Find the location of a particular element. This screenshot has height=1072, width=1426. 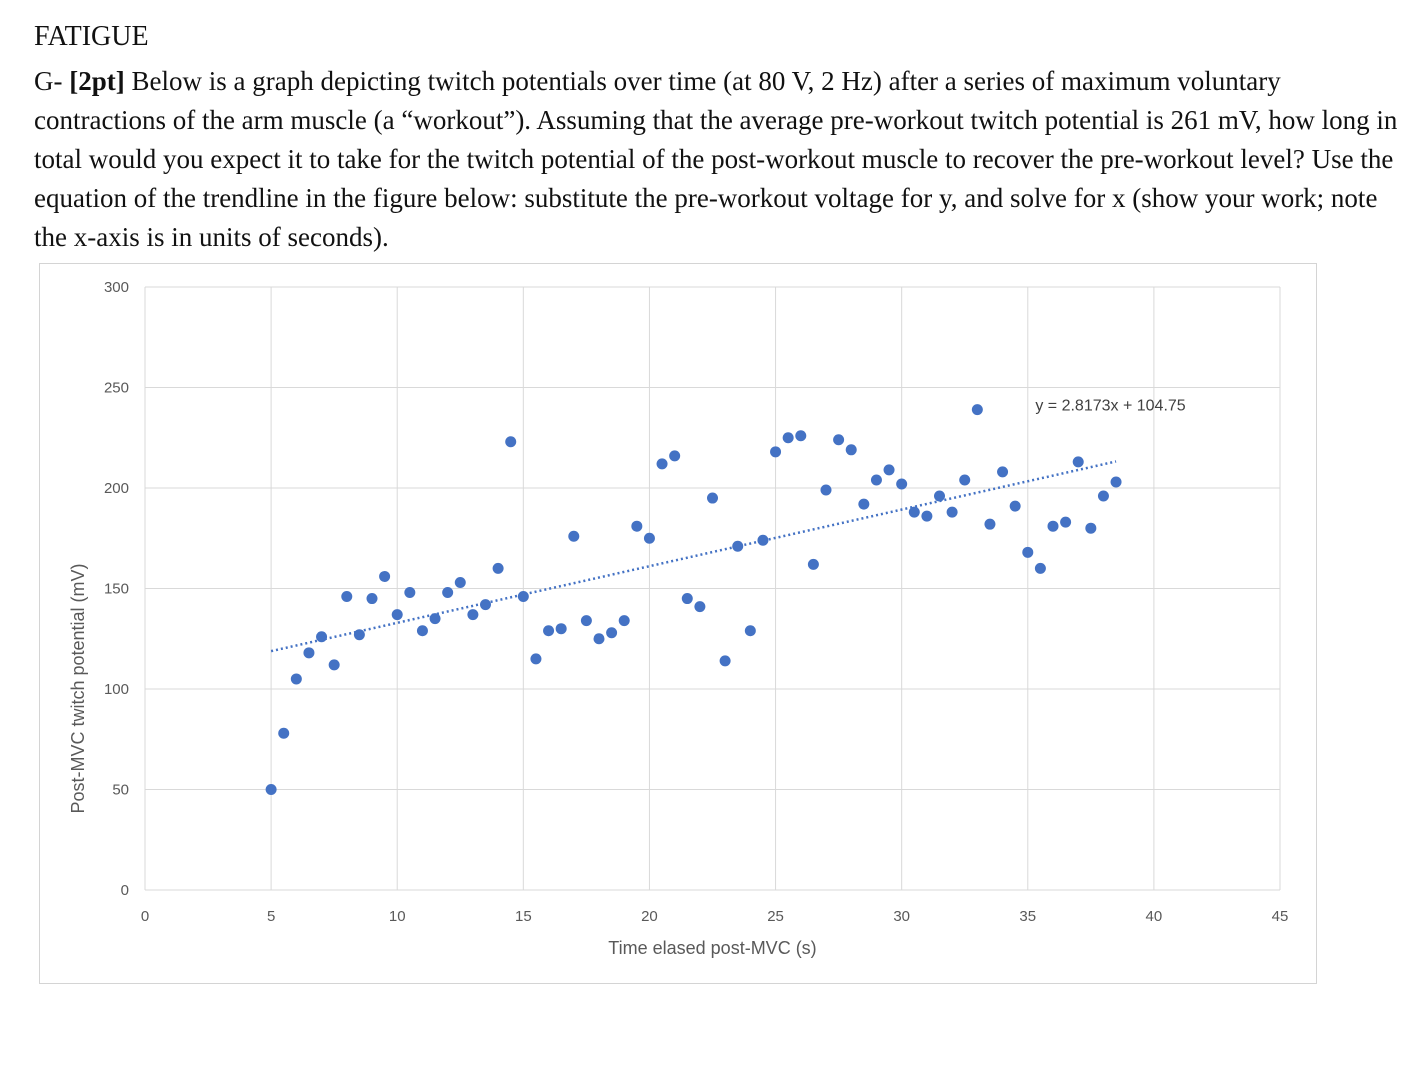

y-tick-label: 300 is located at coordinates (116, 287).